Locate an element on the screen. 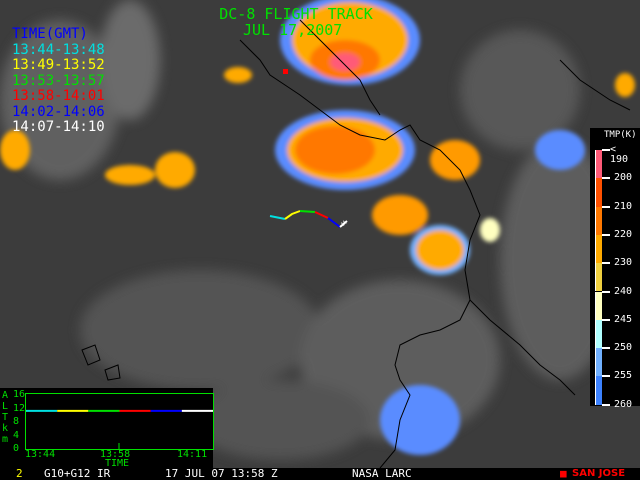  legend-entry: 14:07-14:10 is located at coordinates (58, 127).